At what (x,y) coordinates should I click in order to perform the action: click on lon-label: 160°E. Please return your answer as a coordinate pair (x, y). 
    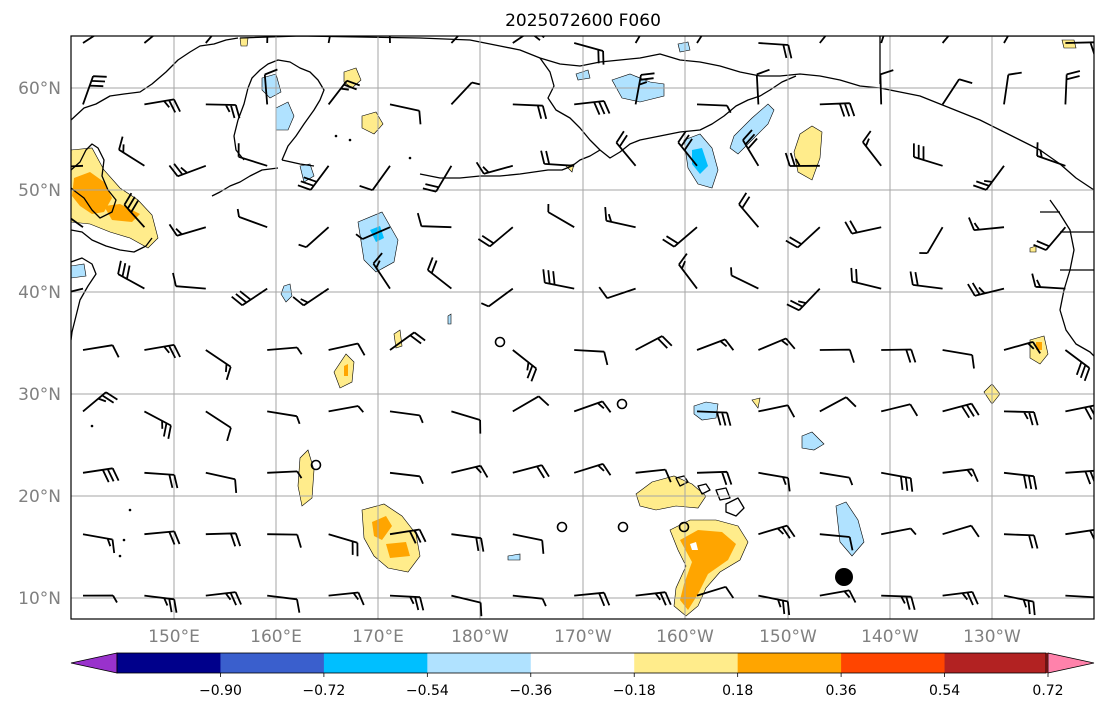
    Looking at the image, I should click on (276, 637).